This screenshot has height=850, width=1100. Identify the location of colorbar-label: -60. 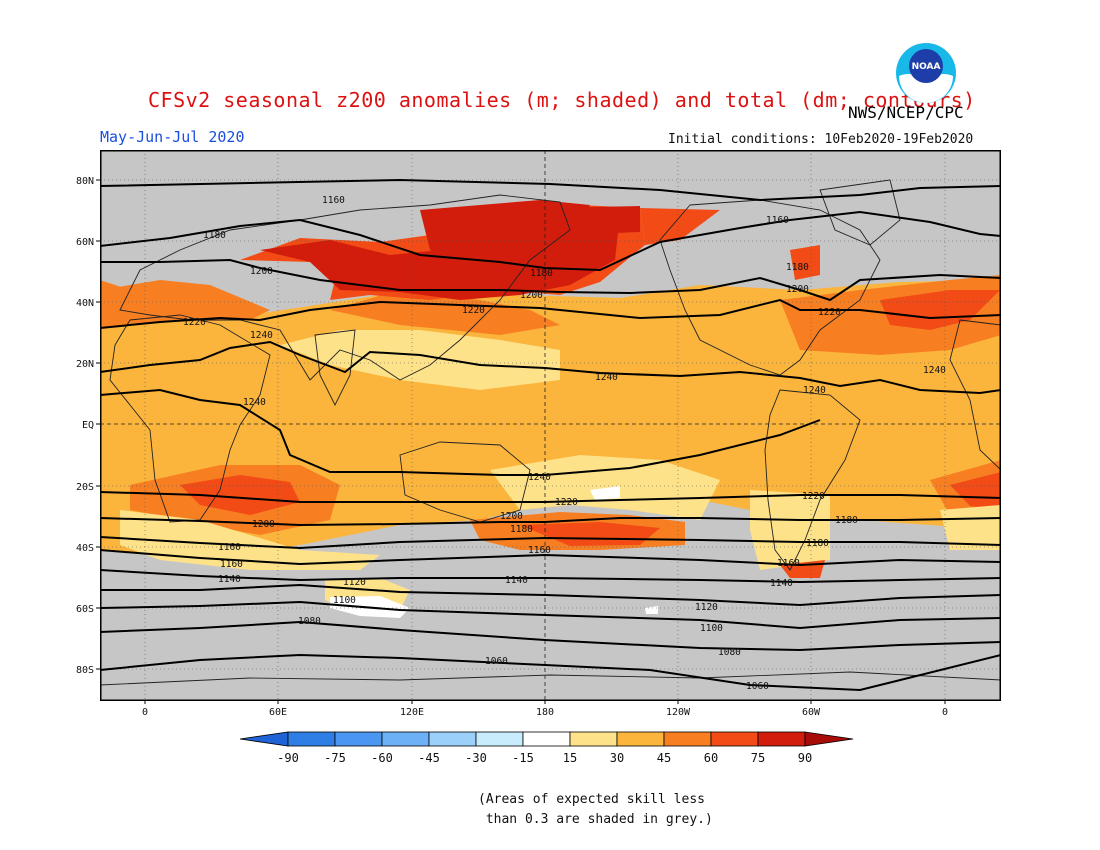
(382, 758).